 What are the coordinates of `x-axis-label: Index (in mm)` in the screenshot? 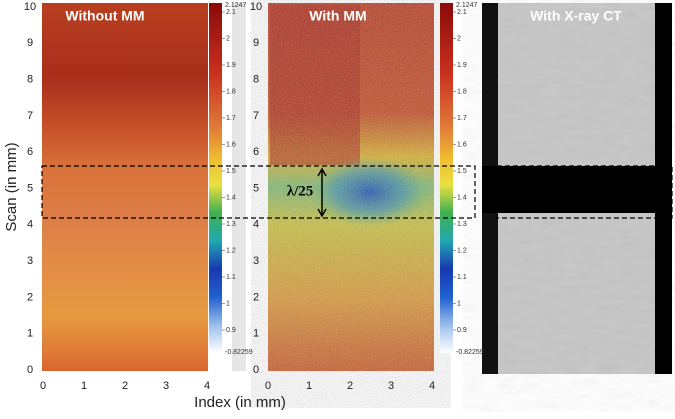 It's located at (240, 402).